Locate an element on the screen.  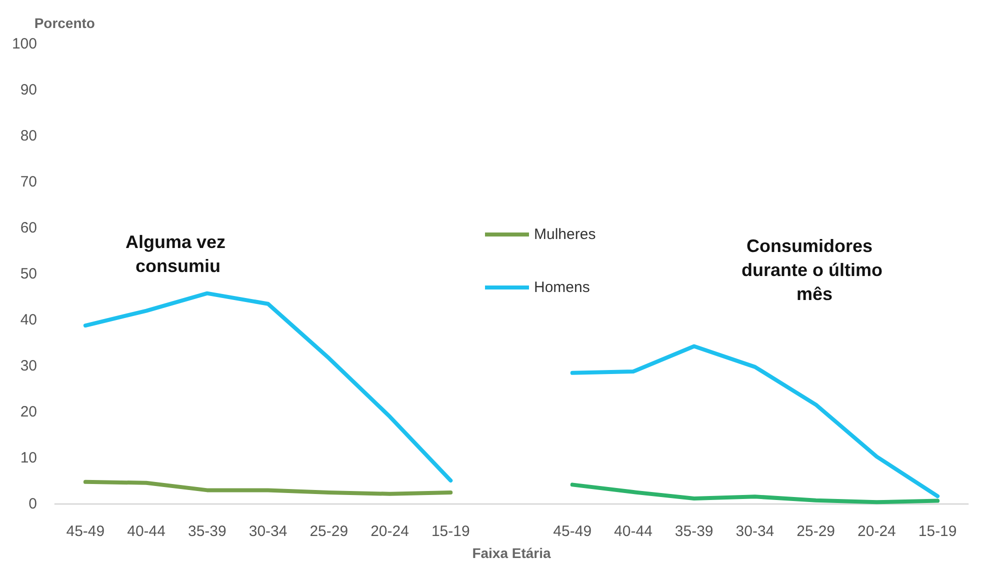
y-tick-label: 100 is located at coordinates (24, 44).